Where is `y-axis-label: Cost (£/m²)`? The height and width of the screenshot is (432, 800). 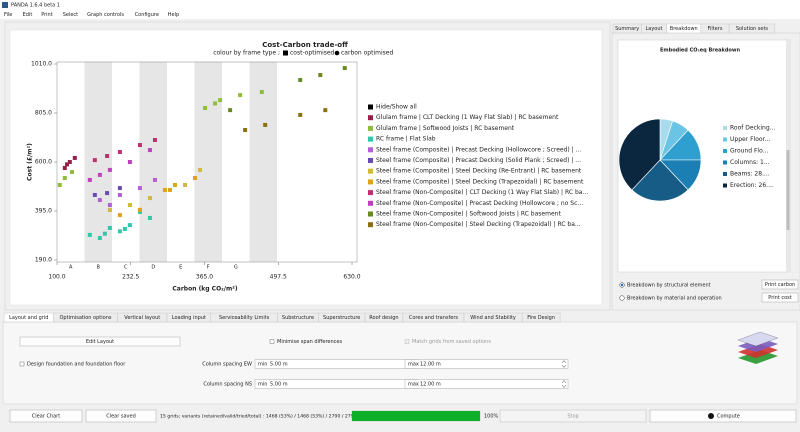
y-axis-label: Cost (£/m²) is located at coordinates (30, 162).